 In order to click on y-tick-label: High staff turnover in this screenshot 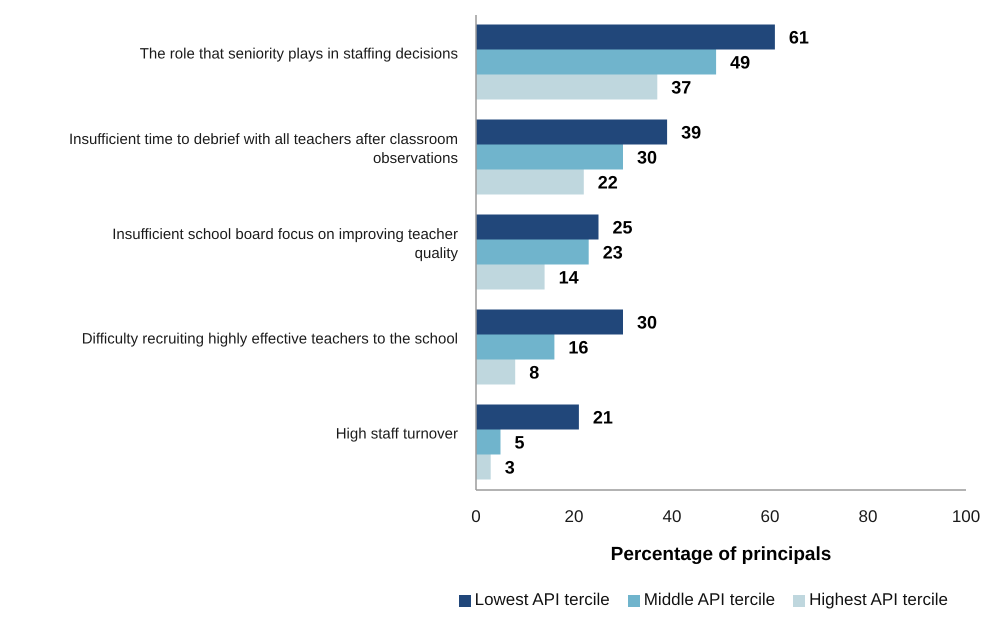, I will do `click(397, 434)`.